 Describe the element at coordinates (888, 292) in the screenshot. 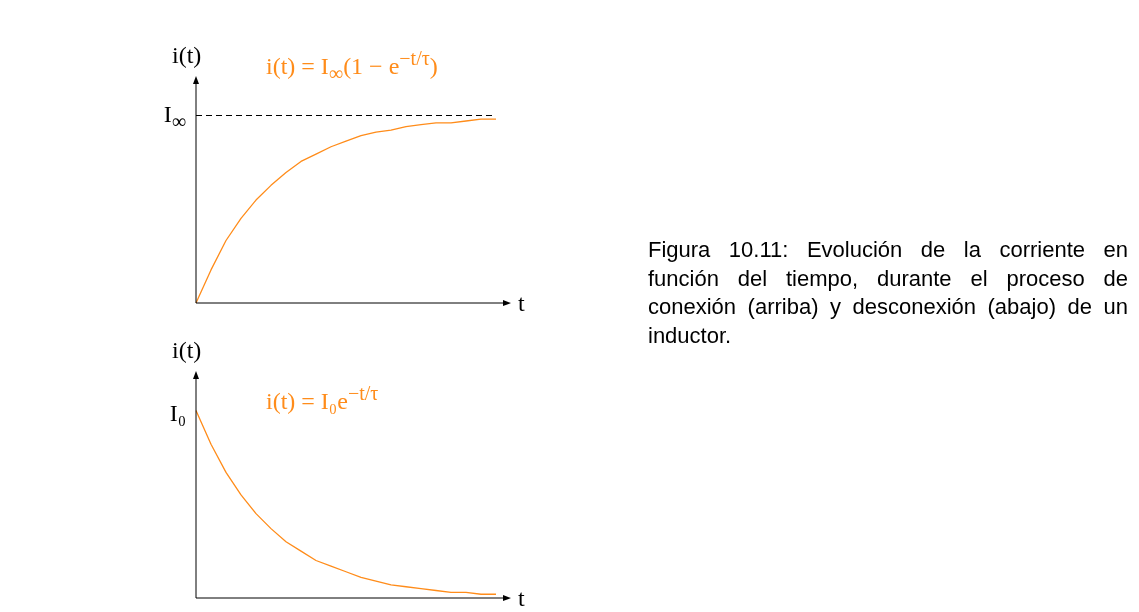

I see `text: Figura 10.11: Evolución de la corriente en función del tiempo, durante el proceso de conexión (arriba) y desconexión (abajo) de un inductor.` at that location.